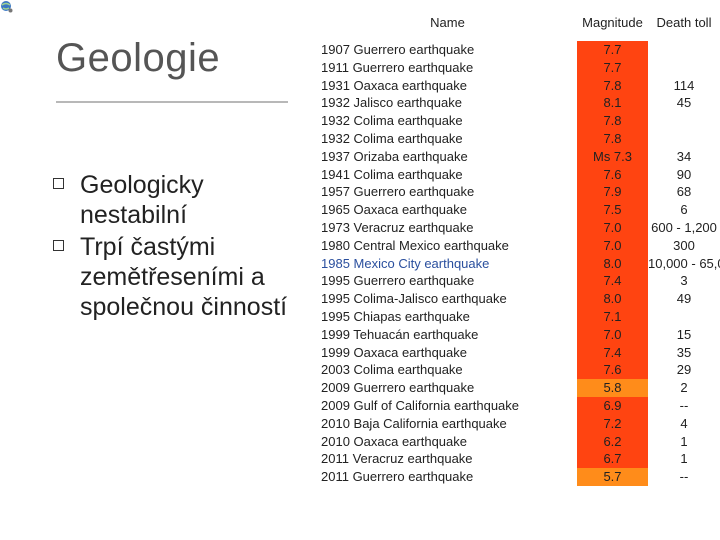 The image size is (720, 540). I want to click on death-toll-cell: 10,000 - 65,000, so click(684, 263).